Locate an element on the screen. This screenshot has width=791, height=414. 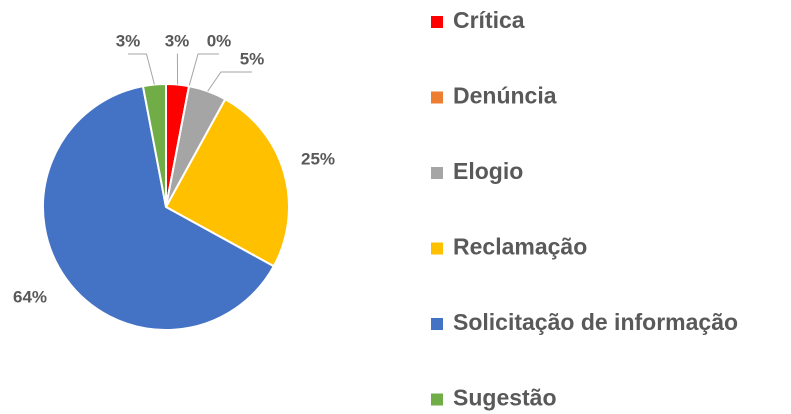
legend-label: Crítica is located at coordinates (489, 20).